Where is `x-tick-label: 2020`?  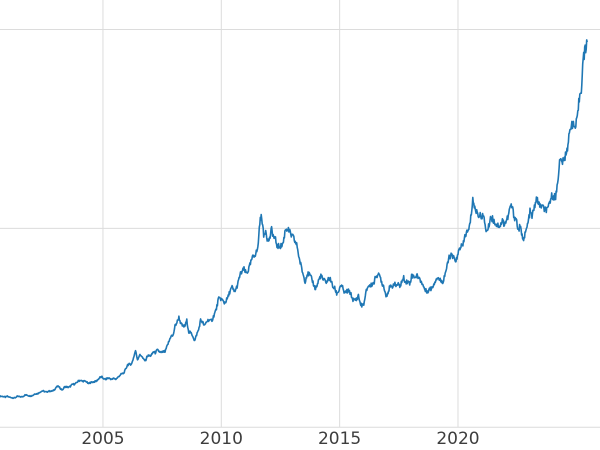
x-tick-label: 2020 is located at coordinates (457, 439).